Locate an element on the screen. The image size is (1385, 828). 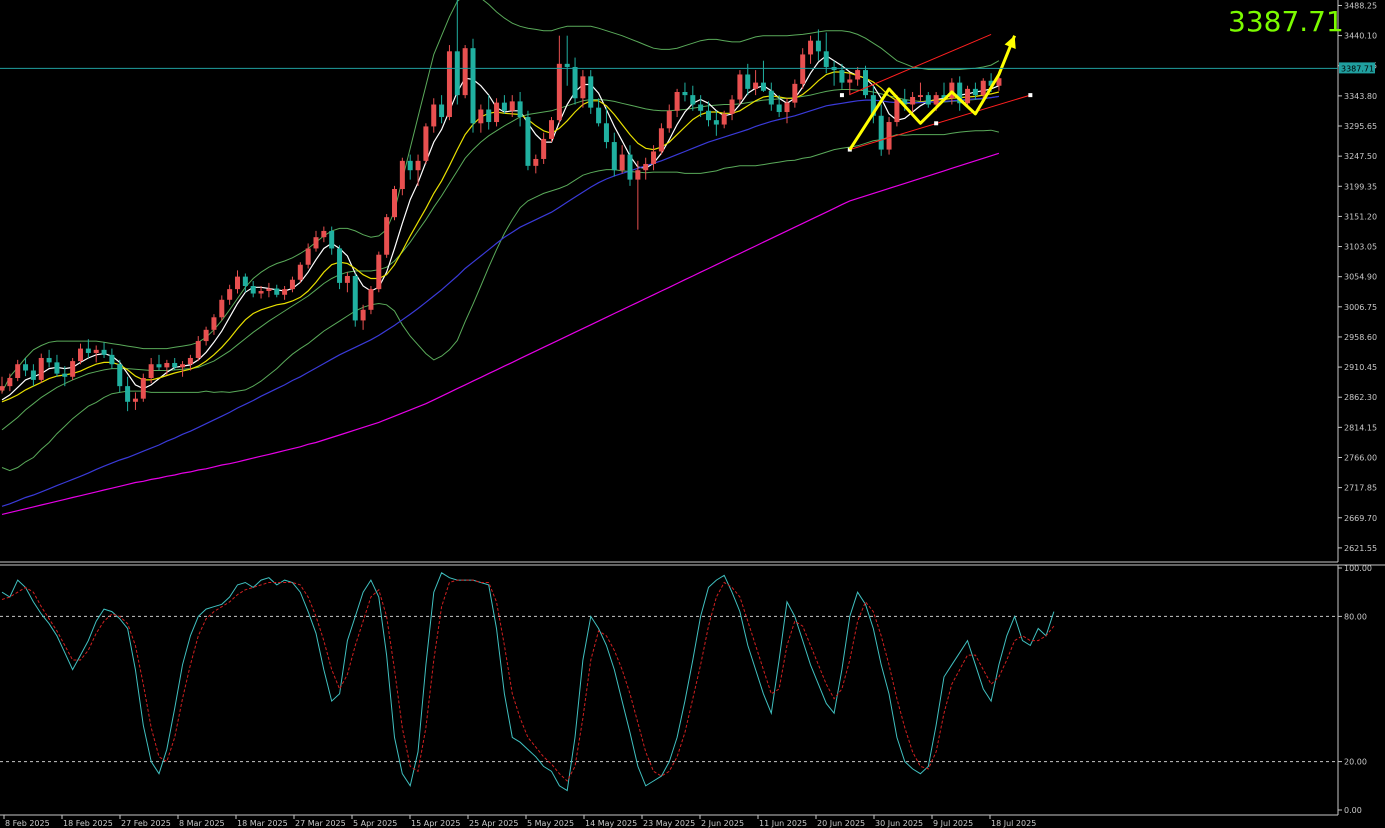
current-price-tag-text: 3387.71 is located at coordinates (1357, 68).